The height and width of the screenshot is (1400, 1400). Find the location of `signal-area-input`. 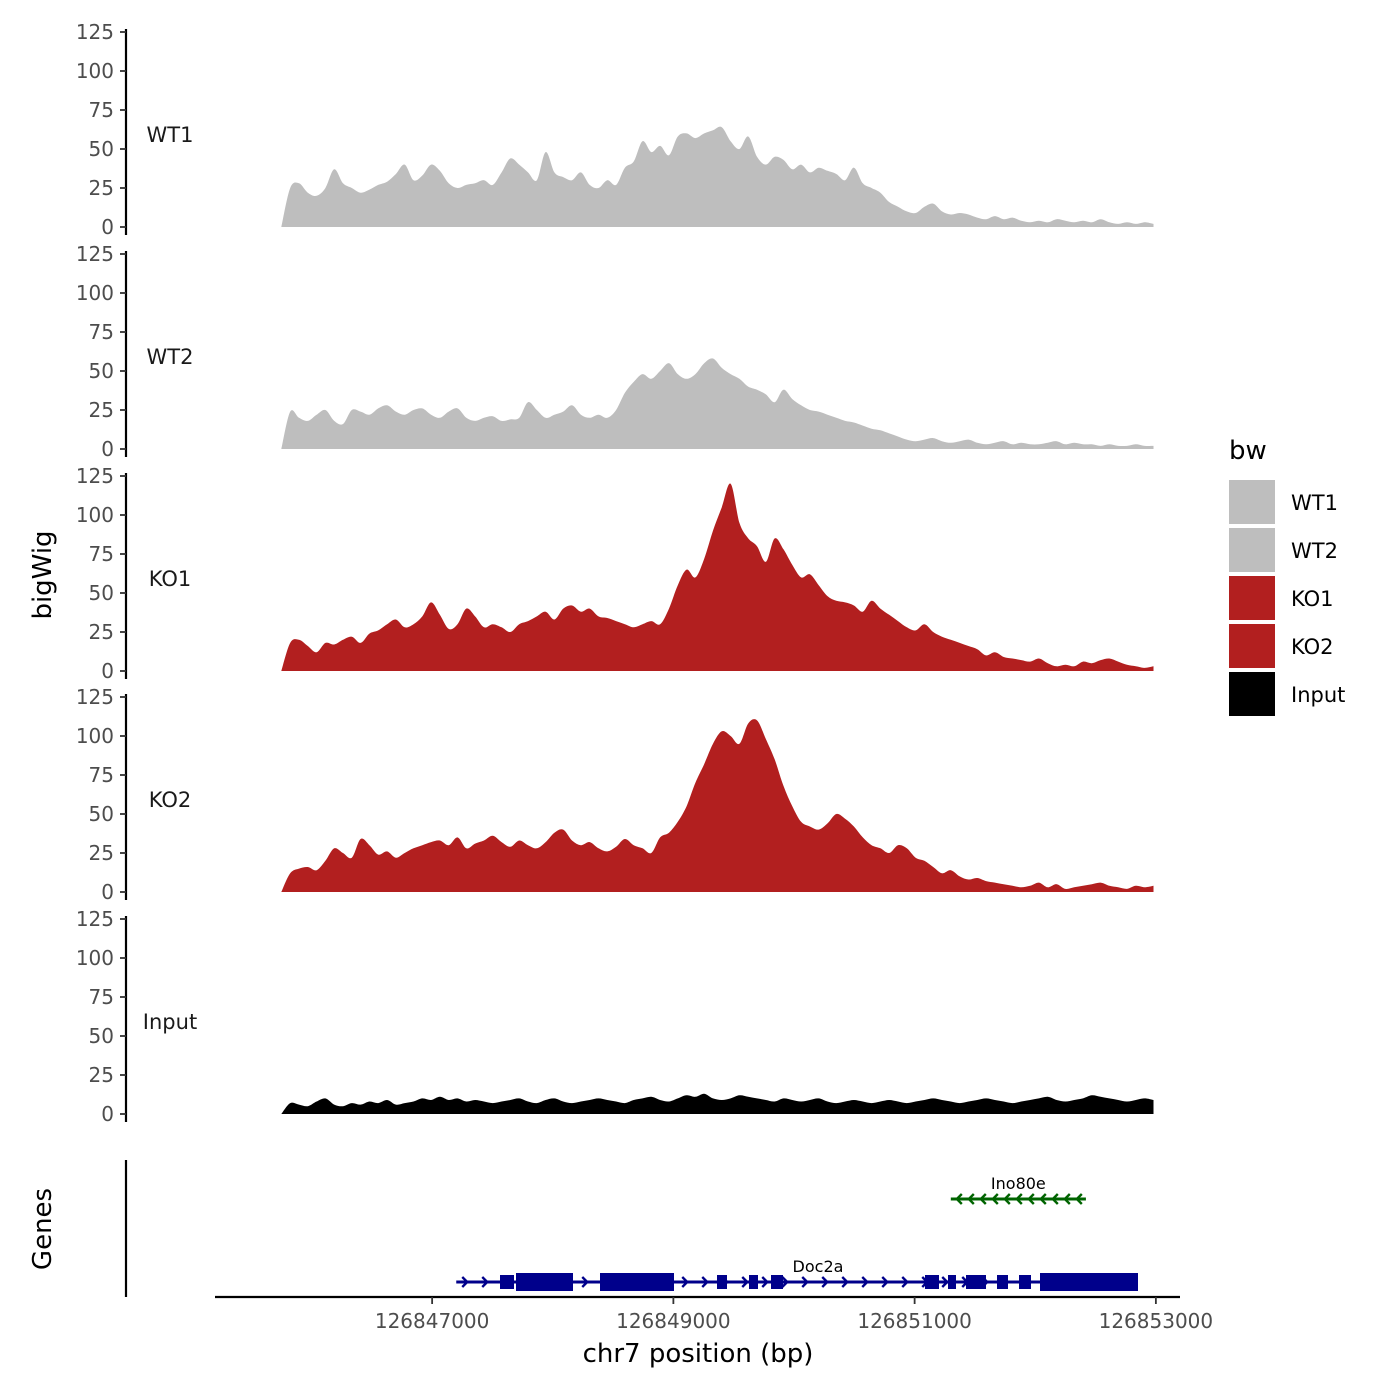

signal-area-input is located at coordinates (717, 1103).